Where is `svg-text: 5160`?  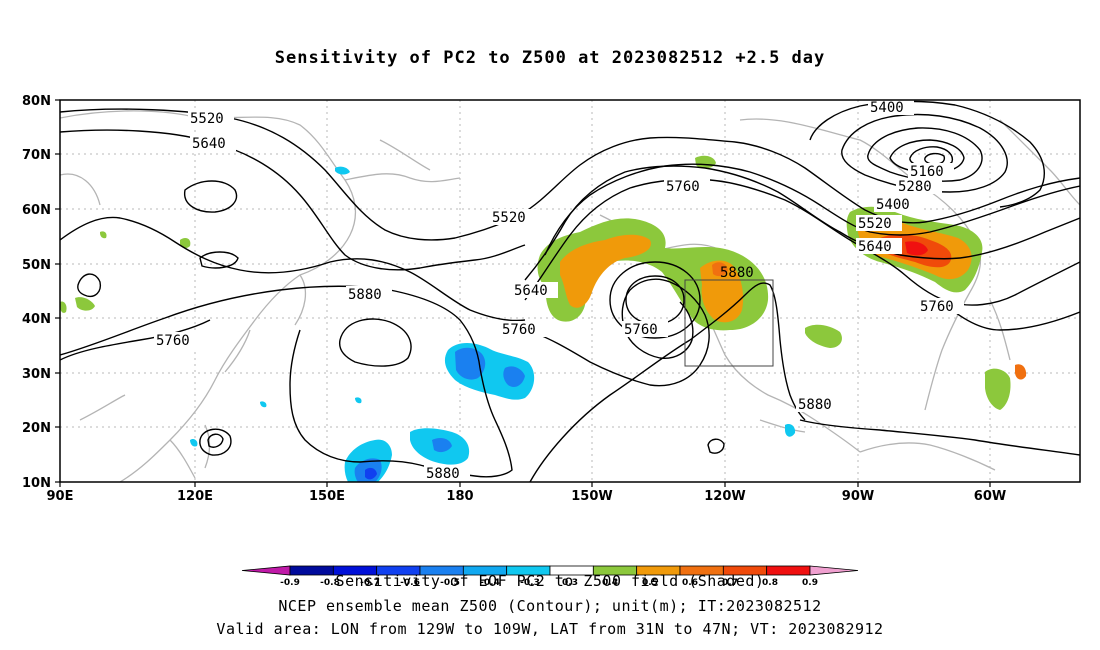 svg-text: 5160 is located at coordinates (927, 172).